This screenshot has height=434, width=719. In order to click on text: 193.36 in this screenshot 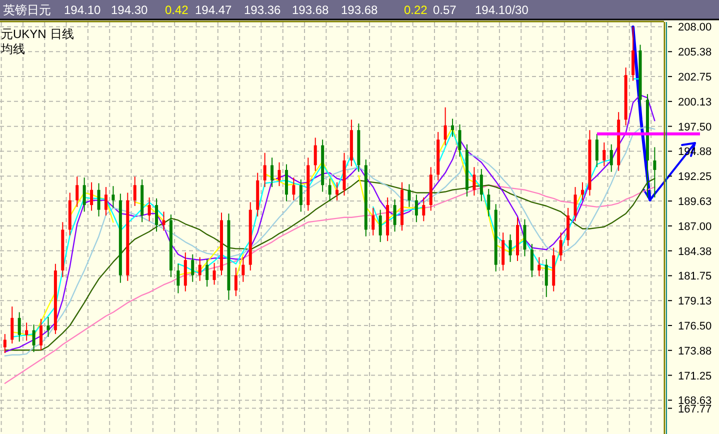, I will do `click(263, 10)`.